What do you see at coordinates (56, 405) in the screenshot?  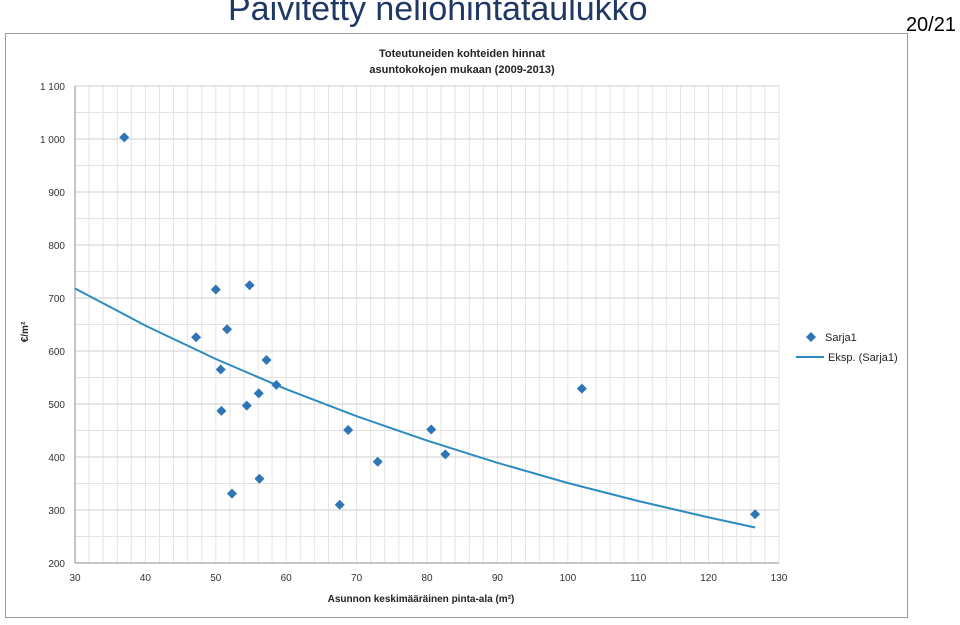 I see `y-tick-label: 500` at bounding box center [56, 405].